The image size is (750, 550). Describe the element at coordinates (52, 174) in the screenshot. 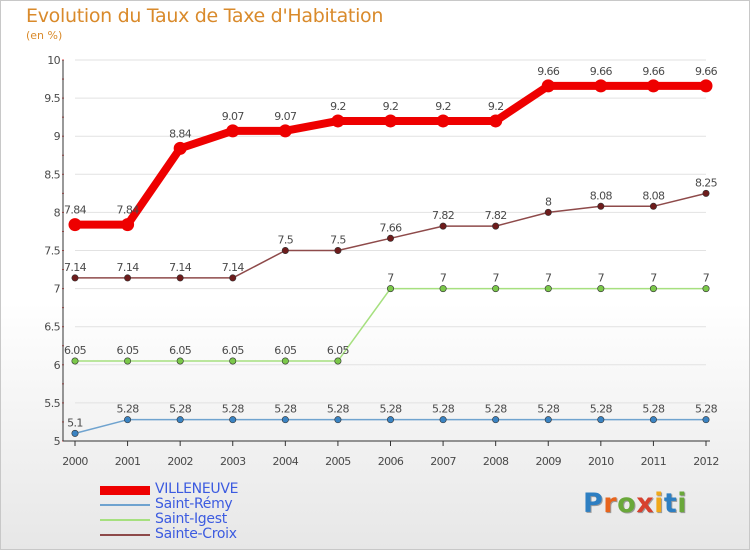

I see `y-tick-label: 8.5` at that location.